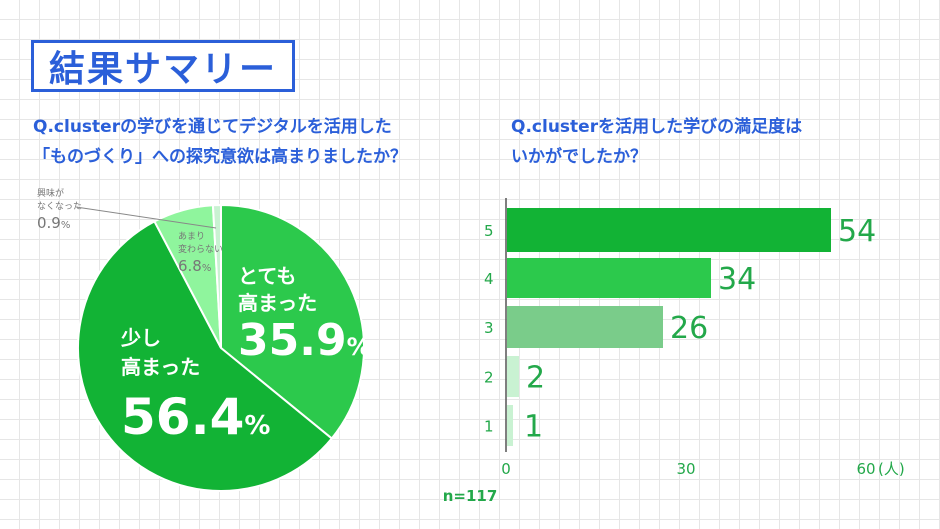 The width and height of the screenshot is (940, 529). Describe the element at coordinates (489, 427) in the screenshot. I see `bar-category-label: 1` at that location.